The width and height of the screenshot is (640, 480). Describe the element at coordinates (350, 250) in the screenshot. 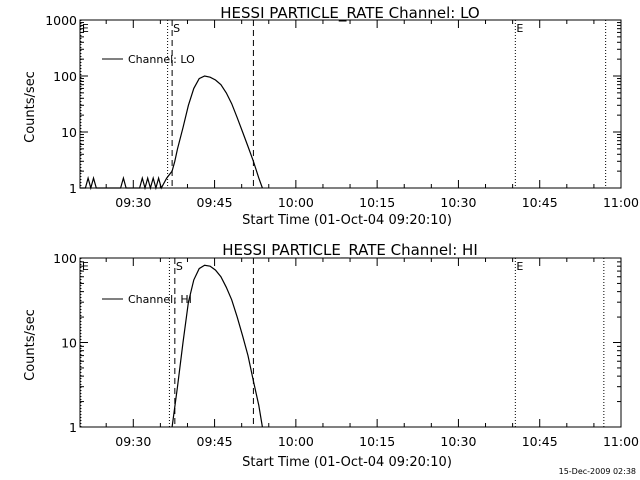

I see `chart-title: HESSI PARTICLE_RATE Channel: HI` at that location.